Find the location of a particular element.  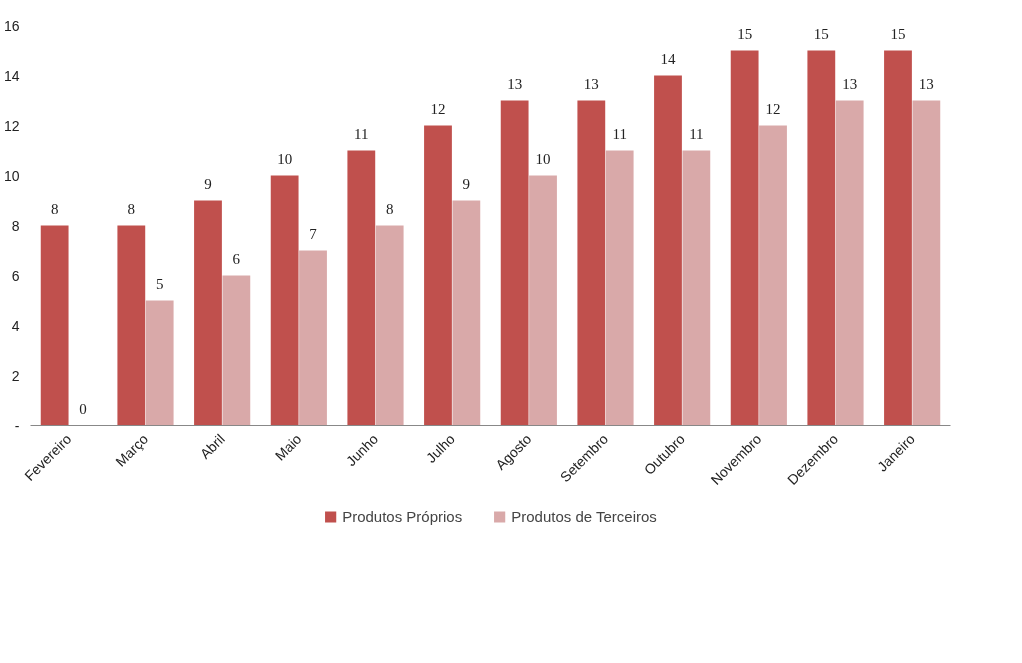

y-tick-label: 16 is located at coordinates (11, 25).